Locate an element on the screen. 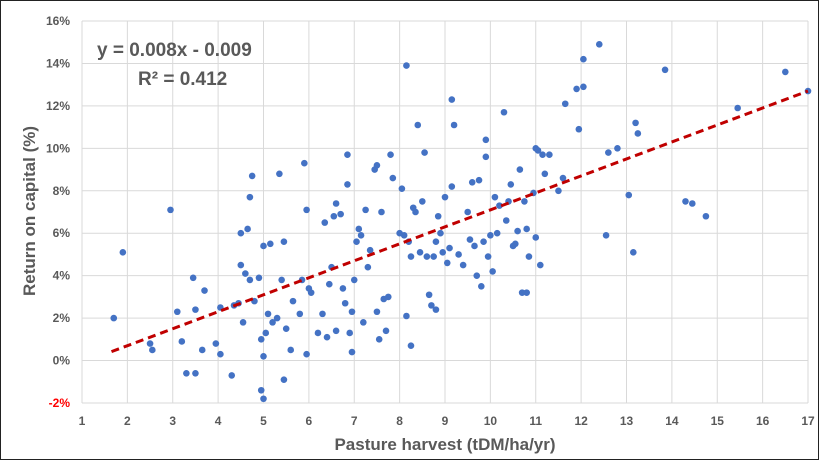  x-tick-label: 5 is located at coordinates (263, 421).